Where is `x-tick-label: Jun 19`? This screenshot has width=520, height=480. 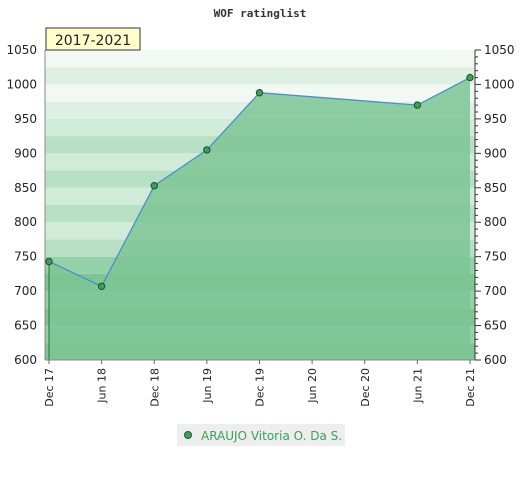
x-tick-label: Jun 19 is located at coordinates (207, 386).